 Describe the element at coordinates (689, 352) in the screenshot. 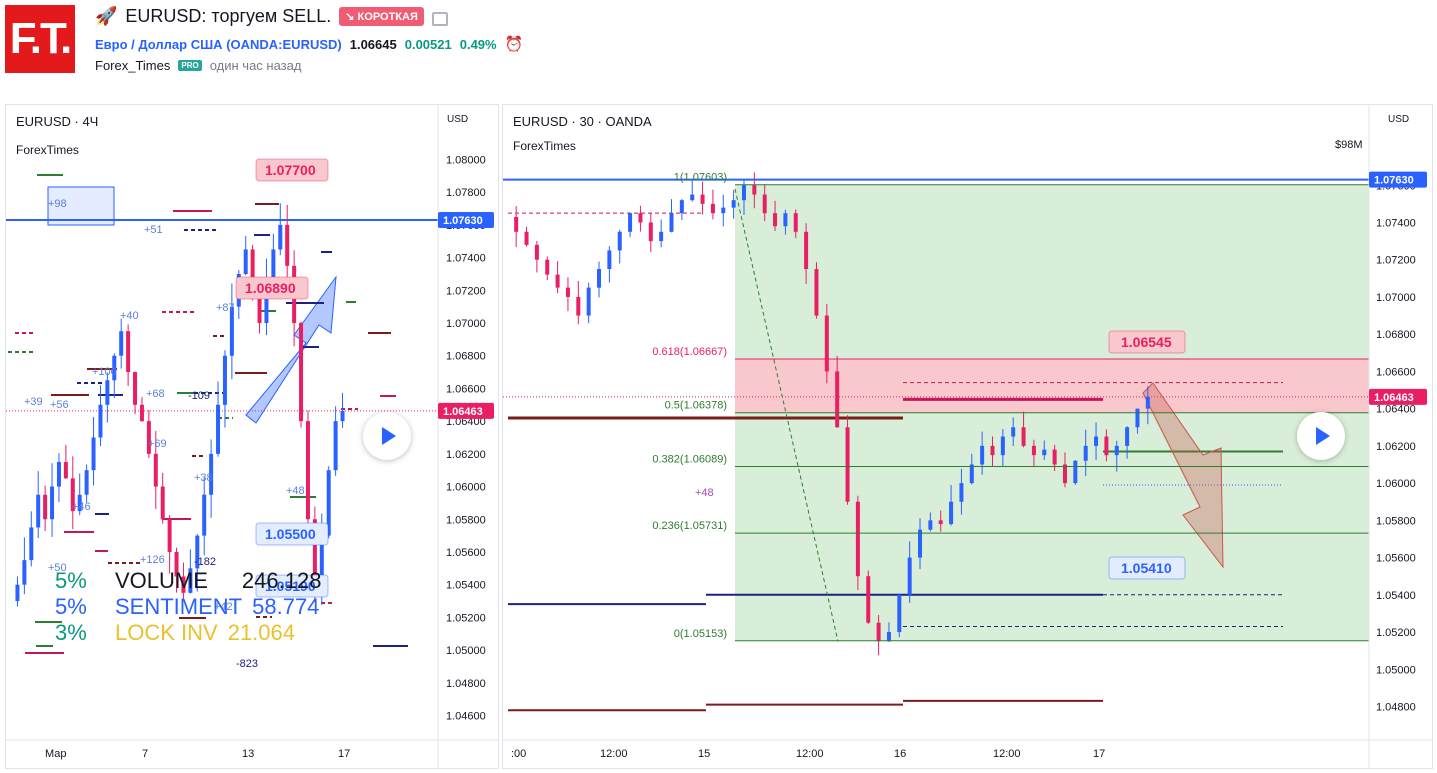

I see `fib-level-label: 0.618(1.06667)` at that location.